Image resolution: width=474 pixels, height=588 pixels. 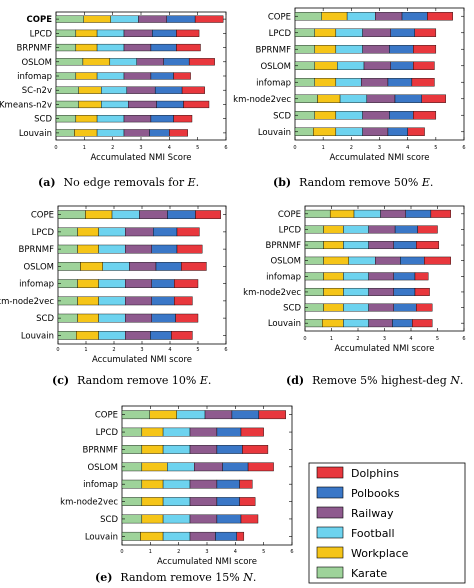 What do you see at coordinates (274, 133) in the screenshot?
I see `category-label: Louvain` at bounding box center [274, 133].